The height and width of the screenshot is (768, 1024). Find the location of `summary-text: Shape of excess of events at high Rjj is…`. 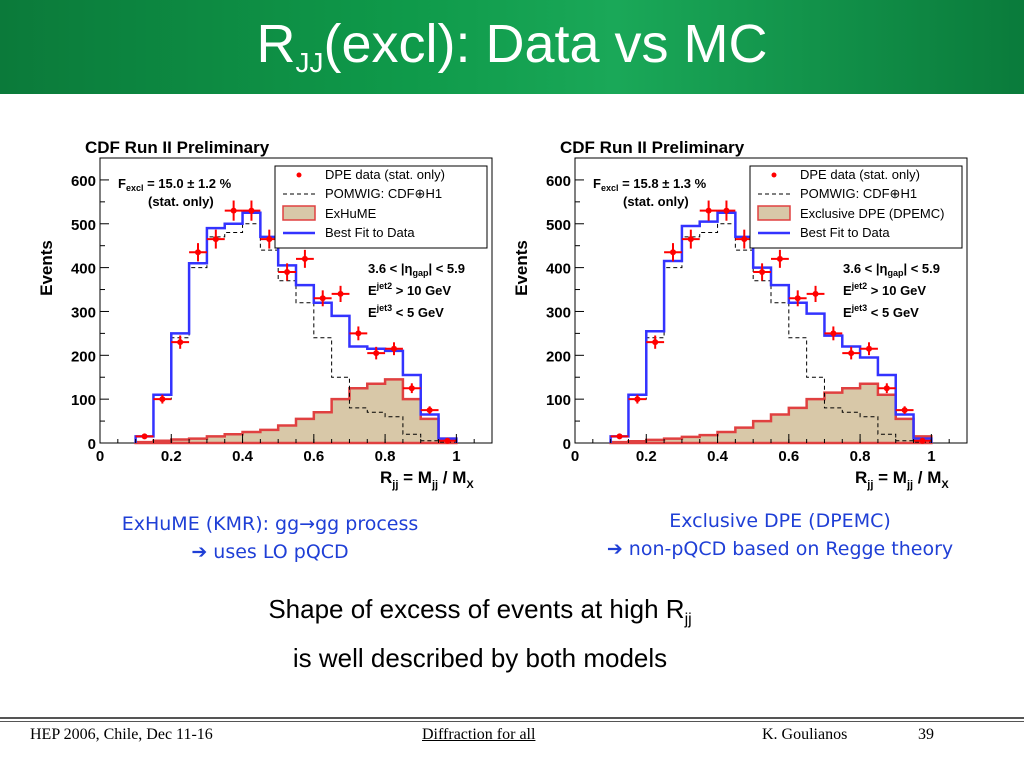

summary-text: Shape of excess of events at high Rjj is… is located at coordinates (480, 633).